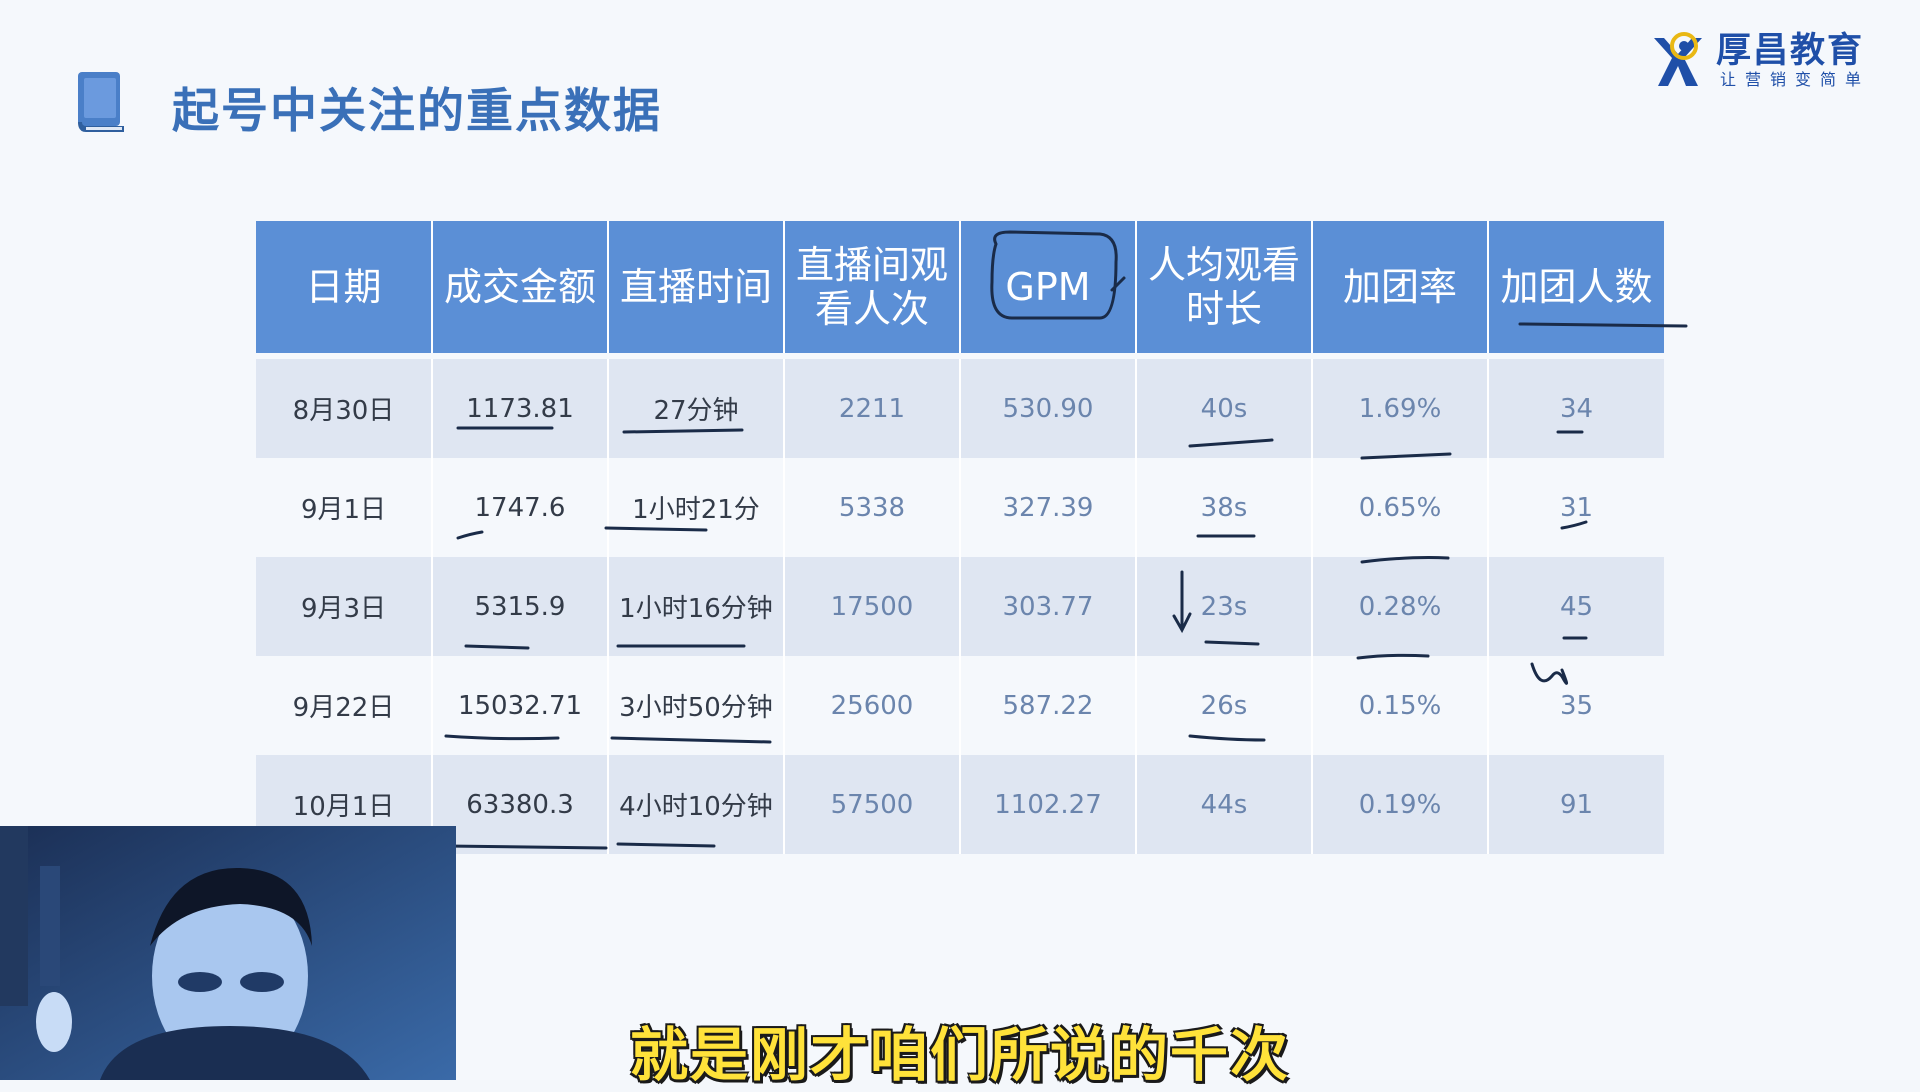 This screenshot has height=1092, width=1920. Describe the element at coordinates (872, 606) in the screenshot. I see `cell-viewers: 17500` at that location.